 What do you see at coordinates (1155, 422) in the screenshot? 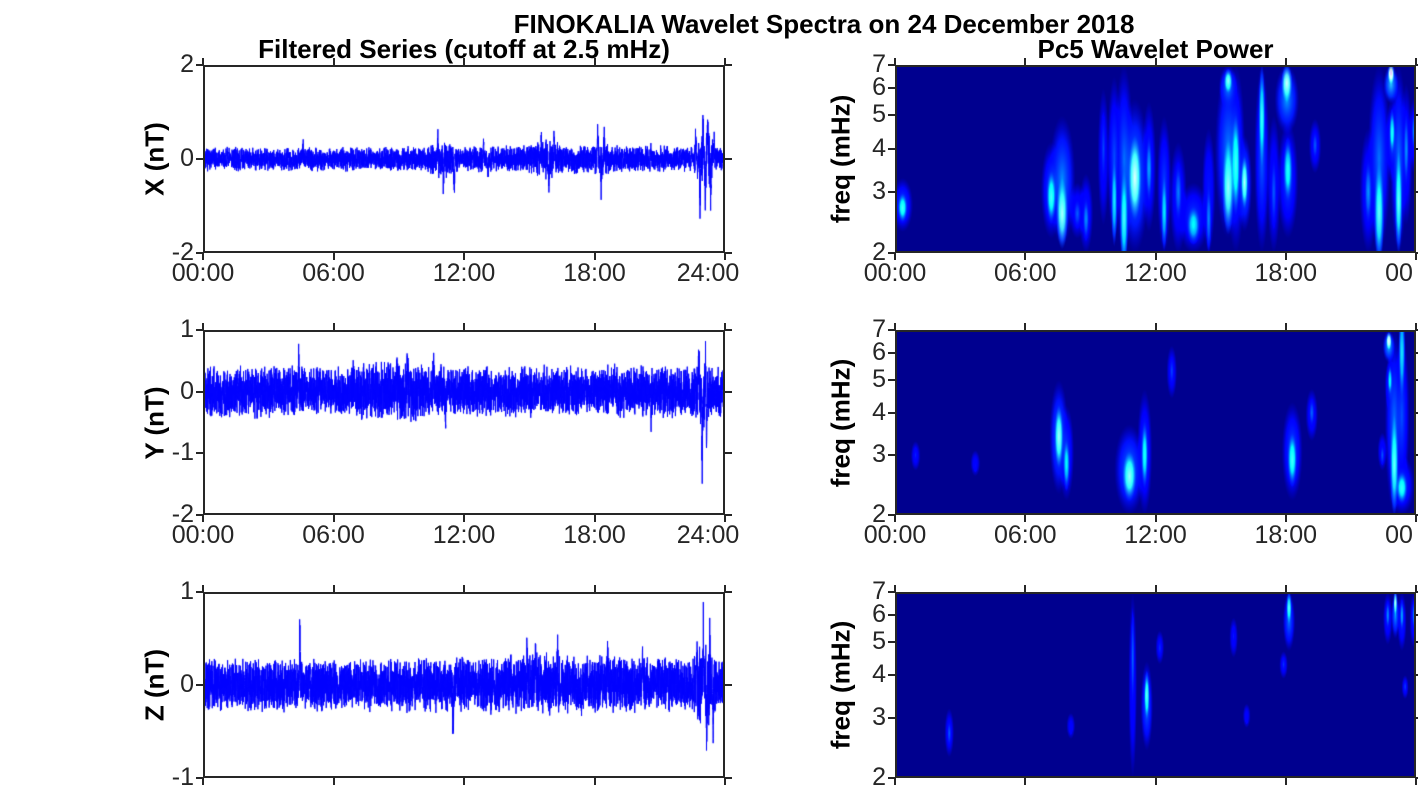
I see `y-wavelet-plot-canvas` at bounding box center [1155, 422].